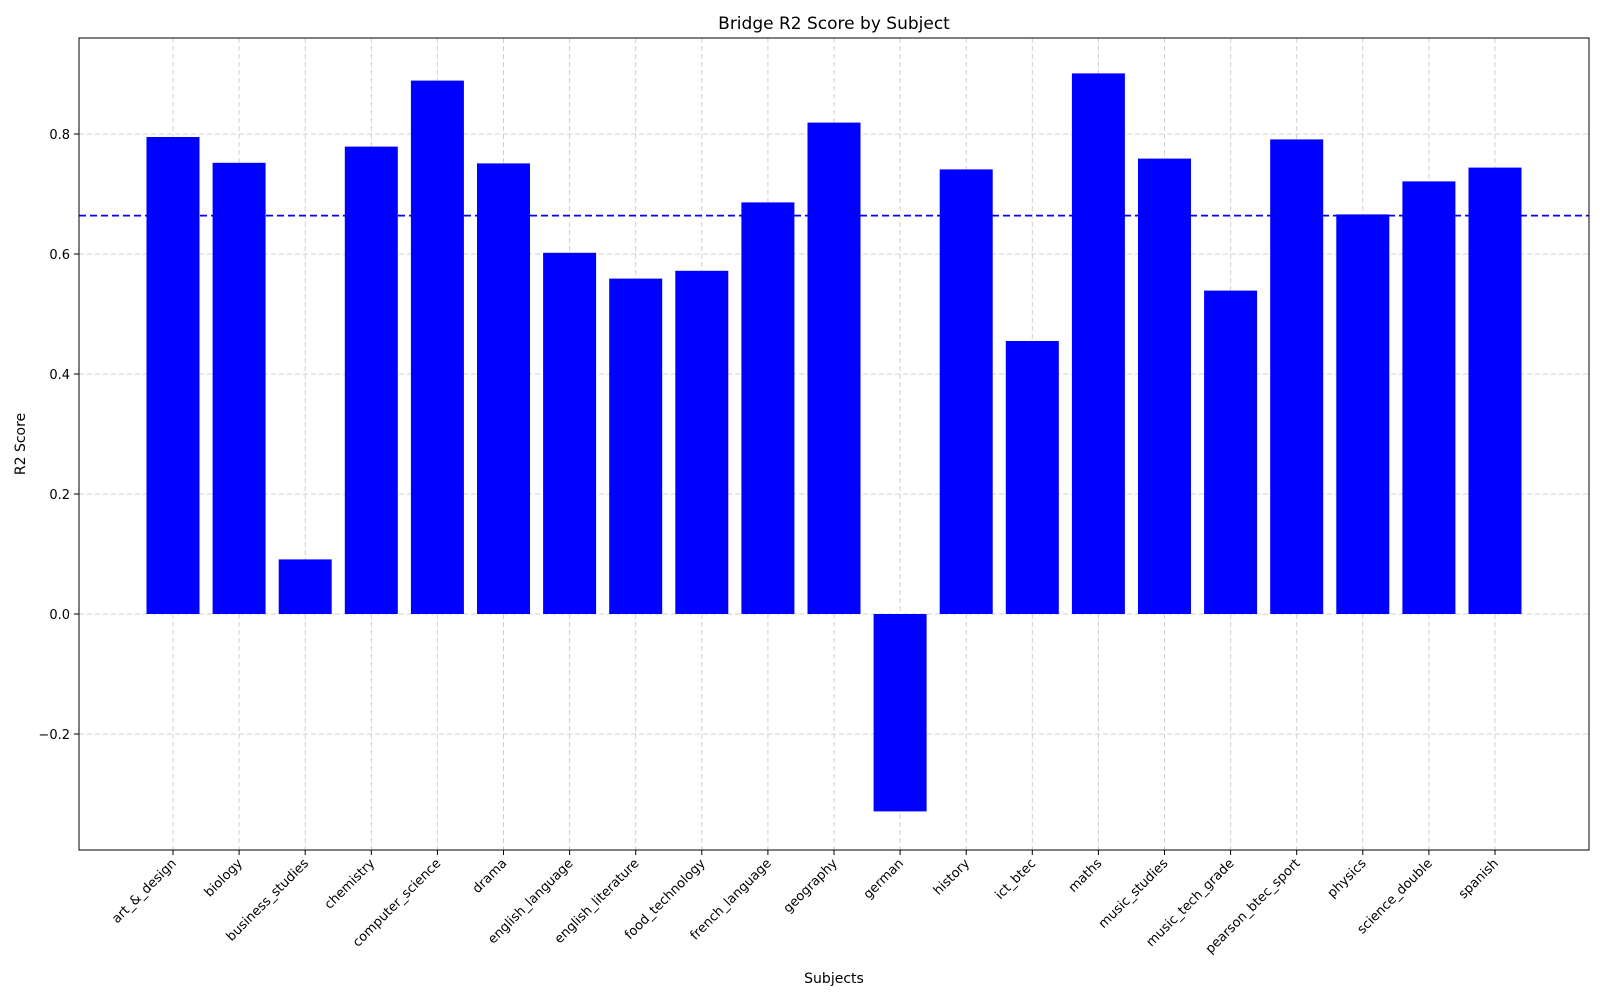 This screenshot has height=1000, width=1600. I want to click on x-tick-label: drama, so click(490, 876).